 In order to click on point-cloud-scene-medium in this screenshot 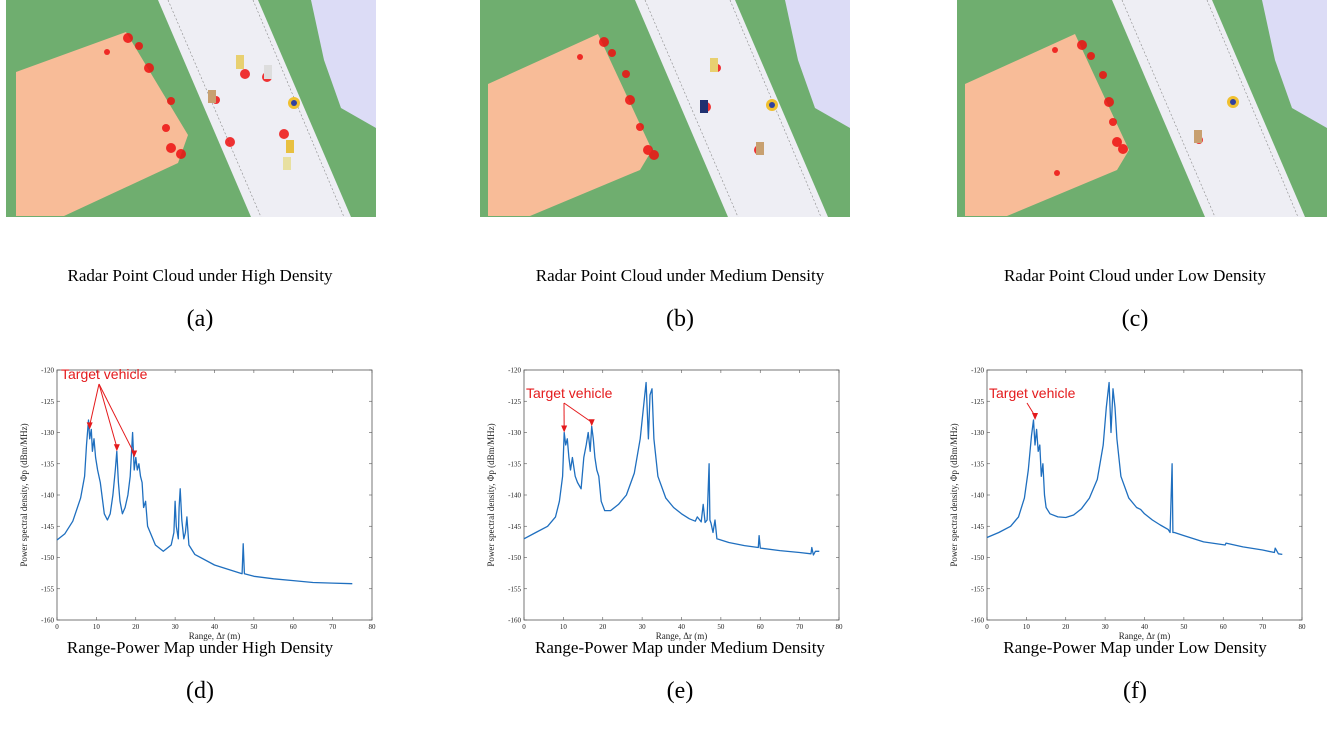, I will do `click(665, 108)`.